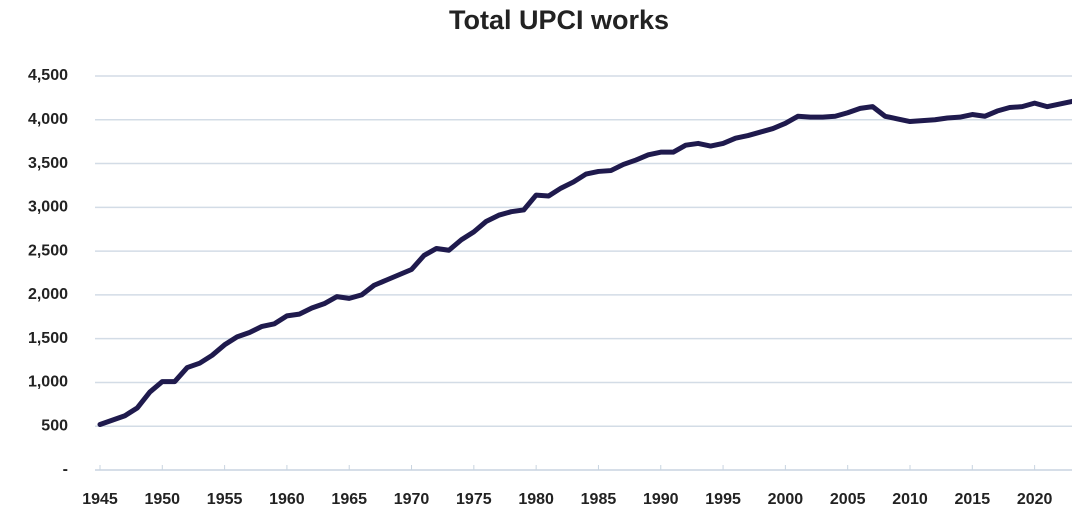 This screenshot has width=1072, height=516. Describe the element at coordinates (559, 20) in the screenshot. I see `chart-title: Total UPCI works` at that location.